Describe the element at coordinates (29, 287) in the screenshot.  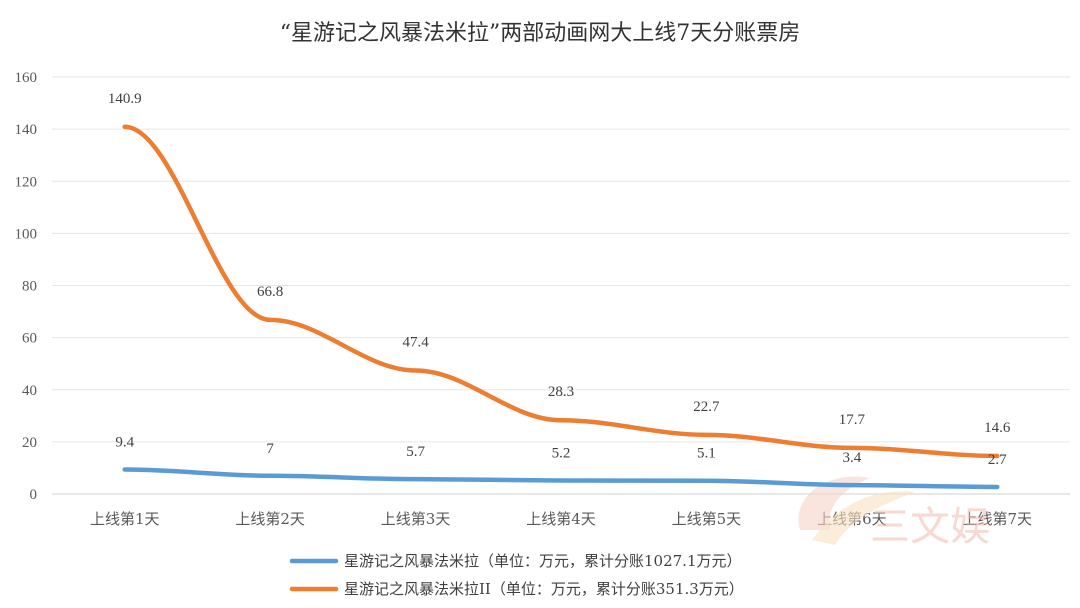
I see `y-tick-label: 80` at that location.